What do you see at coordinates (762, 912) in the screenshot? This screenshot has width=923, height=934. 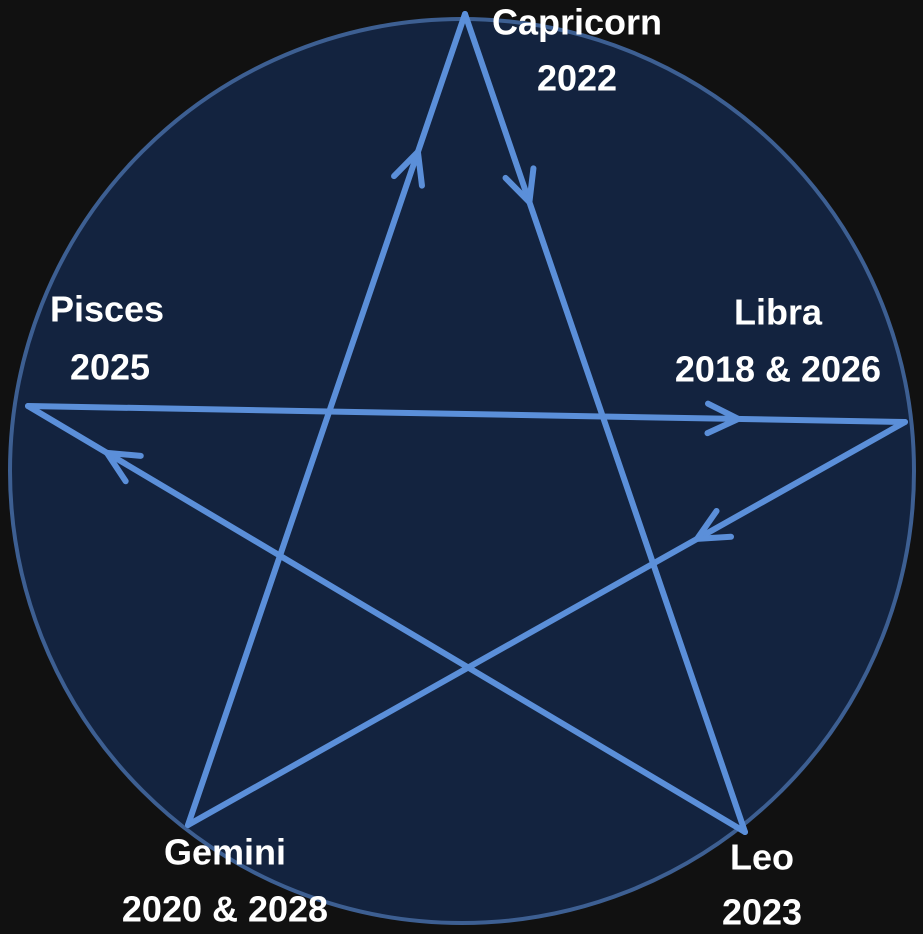 I see `node-years: 2023` at bounding box center [762, 912].